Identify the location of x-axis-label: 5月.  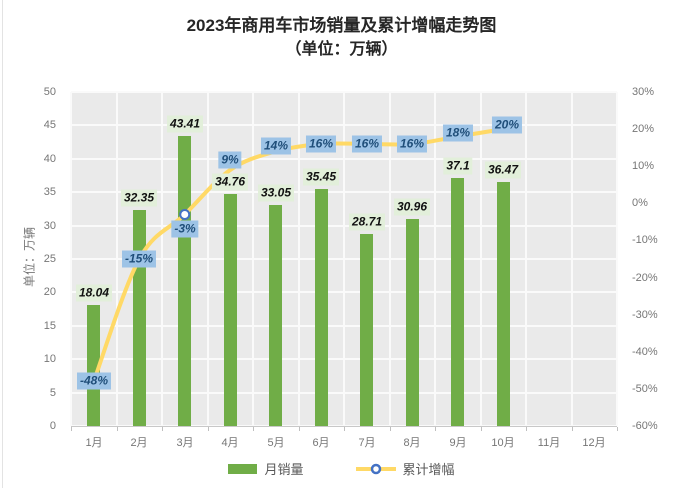
(276, 443).